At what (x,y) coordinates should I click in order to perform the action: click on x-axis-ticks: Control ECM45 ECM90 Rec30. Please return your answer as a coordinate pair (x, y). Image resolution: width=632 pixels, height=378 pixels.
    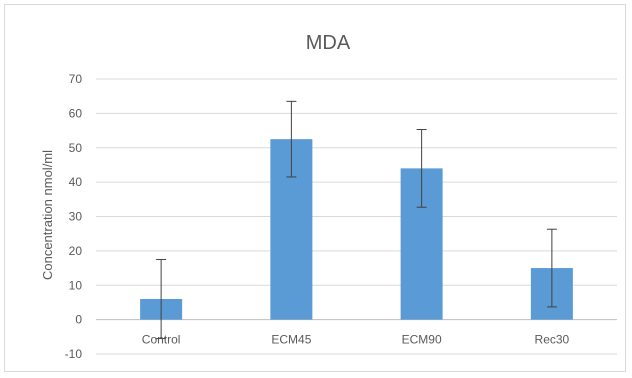
    Looking at the image, I should click on (356, 340).